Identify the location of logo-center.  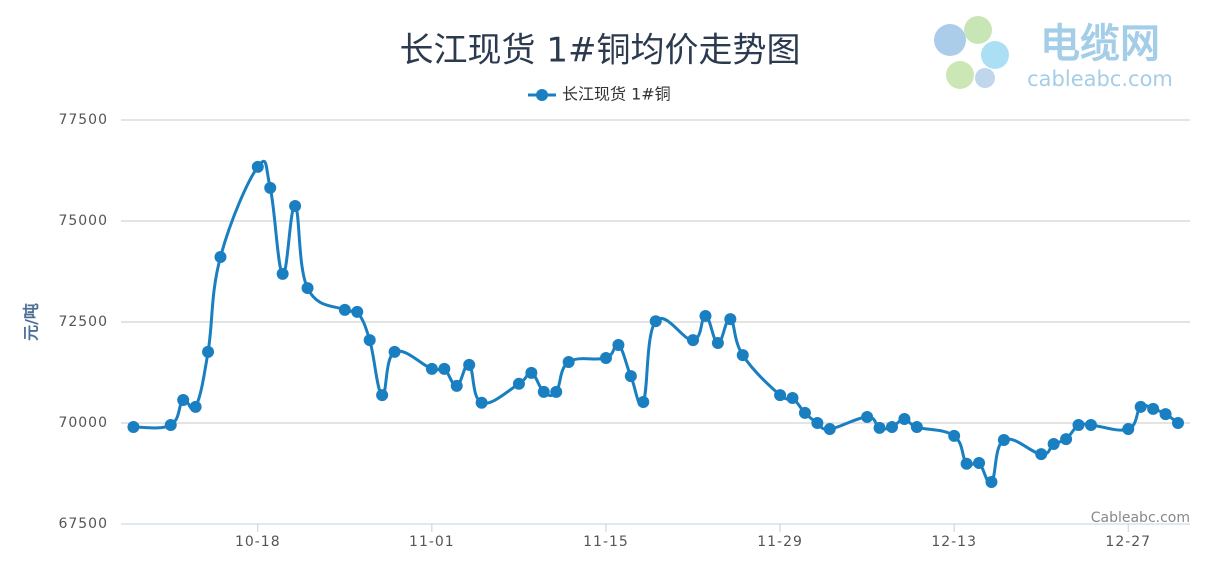
(970, 56).